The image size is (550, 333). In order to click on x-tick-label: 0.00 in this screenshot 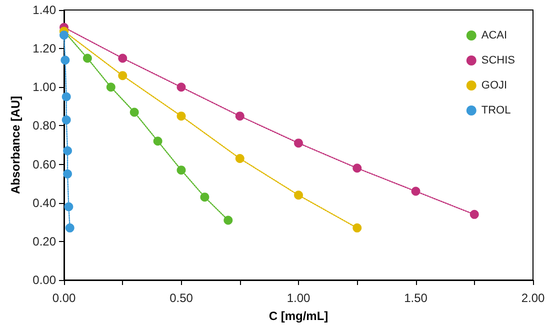, I will do `click(64, 298)`.